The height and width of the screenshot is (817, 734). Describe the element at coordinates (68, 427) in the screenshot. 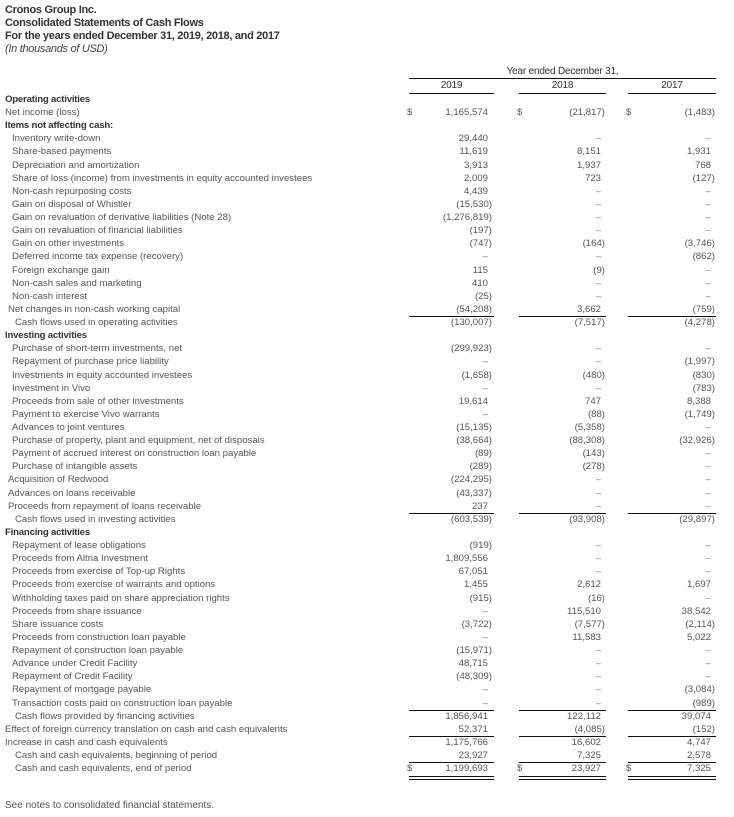

I see `row-label: Advances to joint ventures` at that location.